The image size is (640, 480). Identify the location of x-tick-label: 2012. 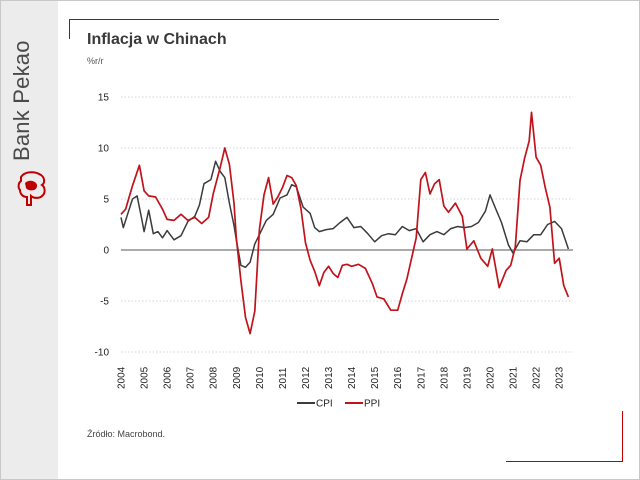
(306, 377).